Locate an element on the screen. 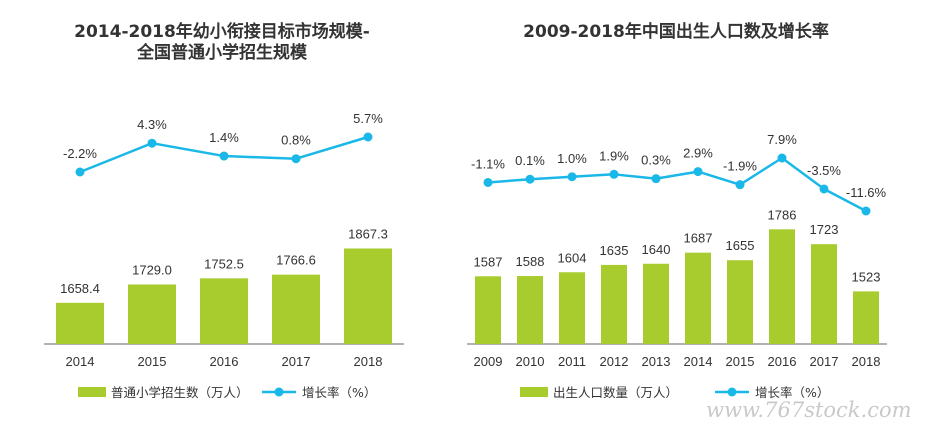 The width and height of the screenshot is (925, 428). chart2-title-line-1: 2009-2018年中国出生人口数及增长率 is located at coordinates (676, 31).